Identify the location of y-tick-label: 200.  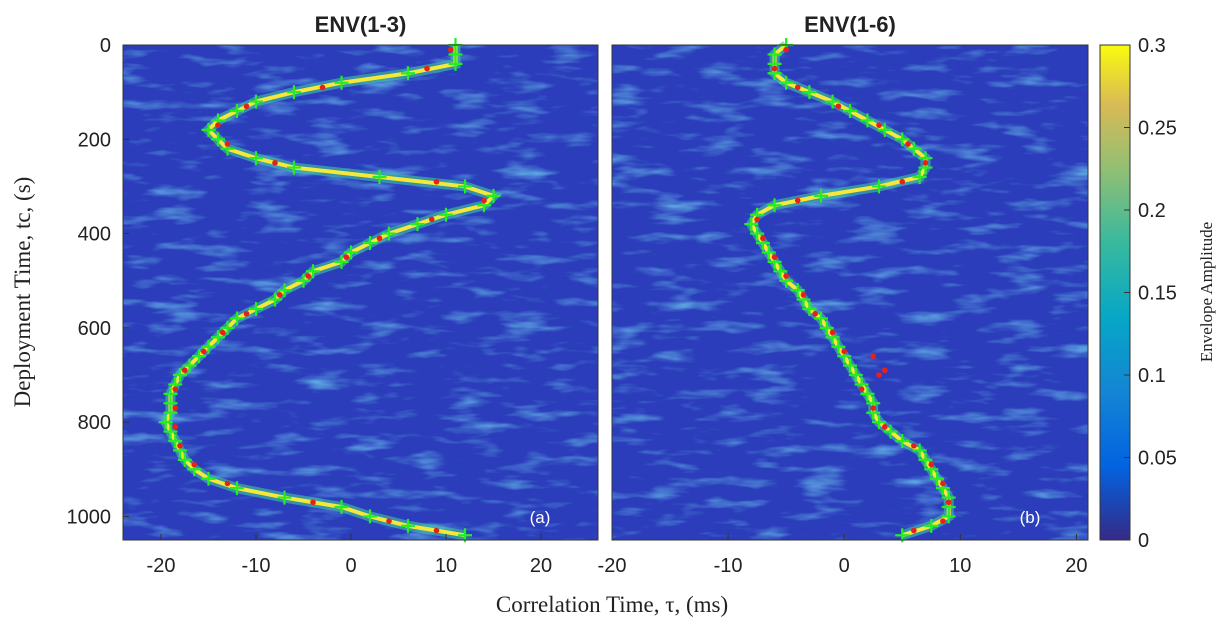
(94, 140).